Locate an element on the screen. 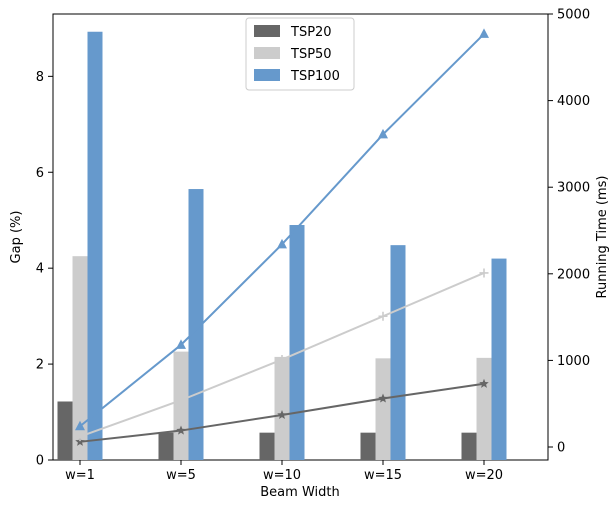 The width and height of the screenshot is (613, 507). y2-tick-label: 1000 is located at coordinates (573, 361).